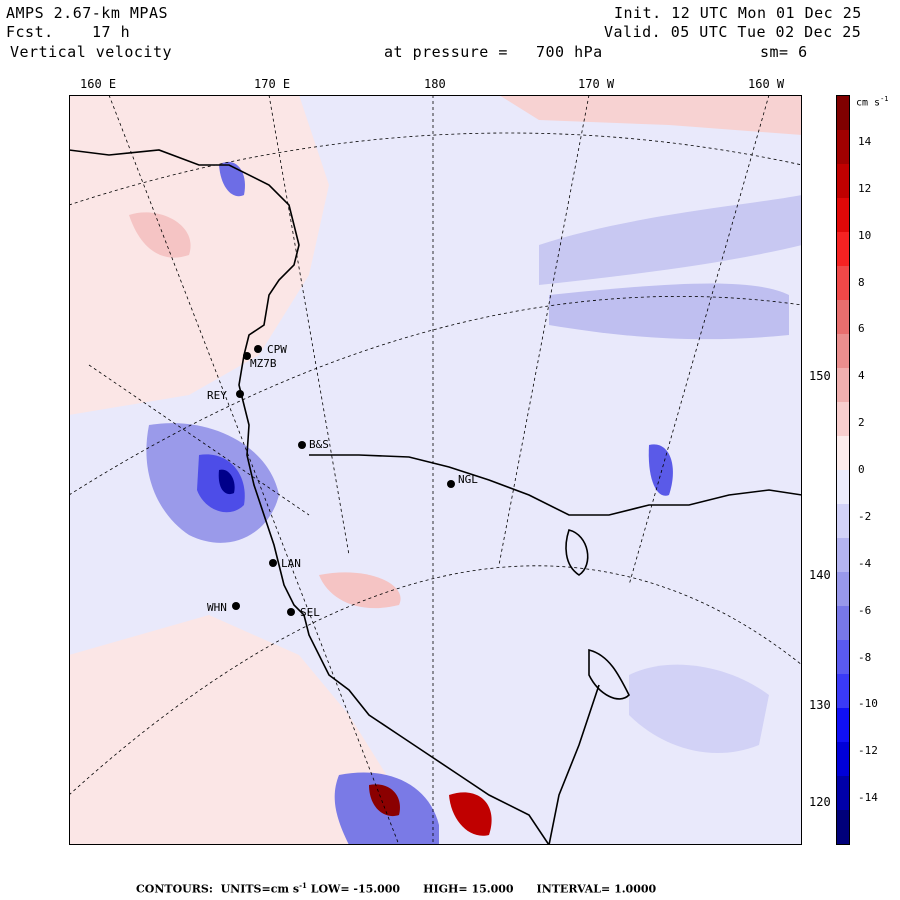 The image size is (900, 900). What do you see at coordinates (272, 84) in the screenshot?
I see `lon-label-170e: 170 E` at bounding box center [272, 84].